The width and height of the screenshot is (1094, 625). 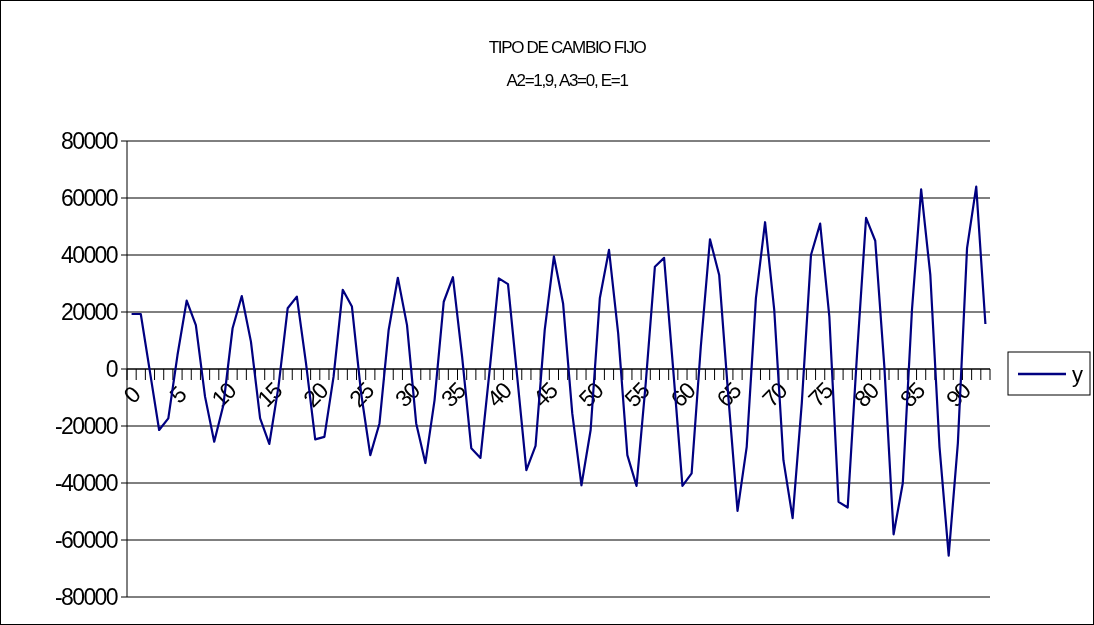 What do you see at coordinates (111, 369) in the screenshot?
I see `y-tick-label: 0` at bounding box center [111, 369].